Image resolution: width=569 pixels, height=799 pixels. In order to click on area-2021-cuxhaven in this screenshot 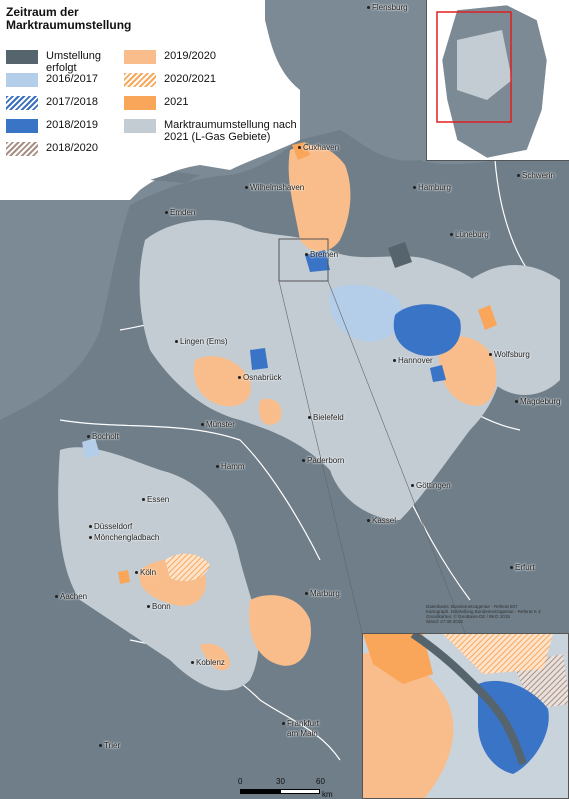, I will do `click(301, 151)`.